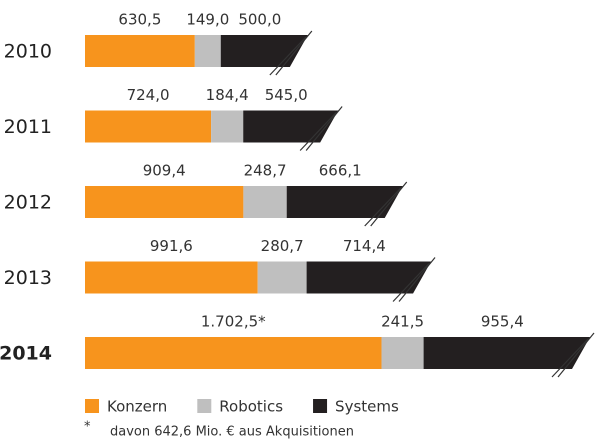 This screenshot has height=443, width=595. I want to click on value-label: 1.702,5*, so click(233, 322).